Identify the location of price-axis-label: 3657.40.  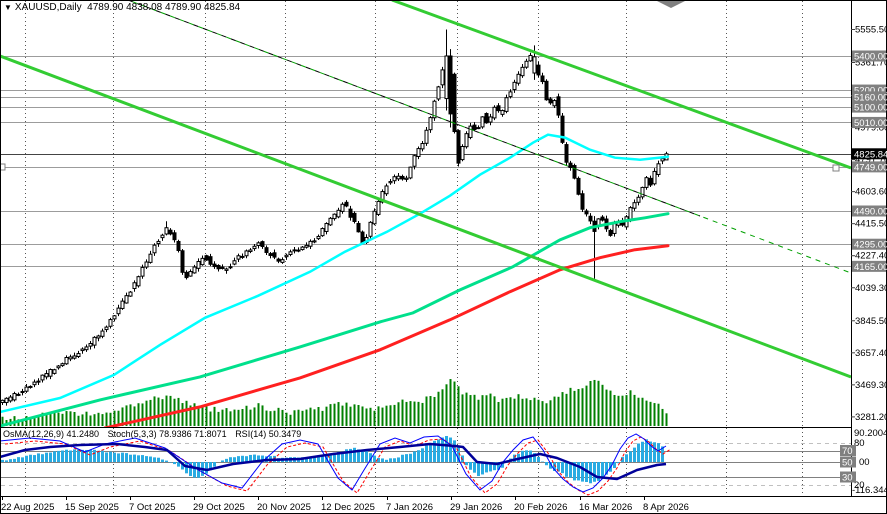
(871, 353).